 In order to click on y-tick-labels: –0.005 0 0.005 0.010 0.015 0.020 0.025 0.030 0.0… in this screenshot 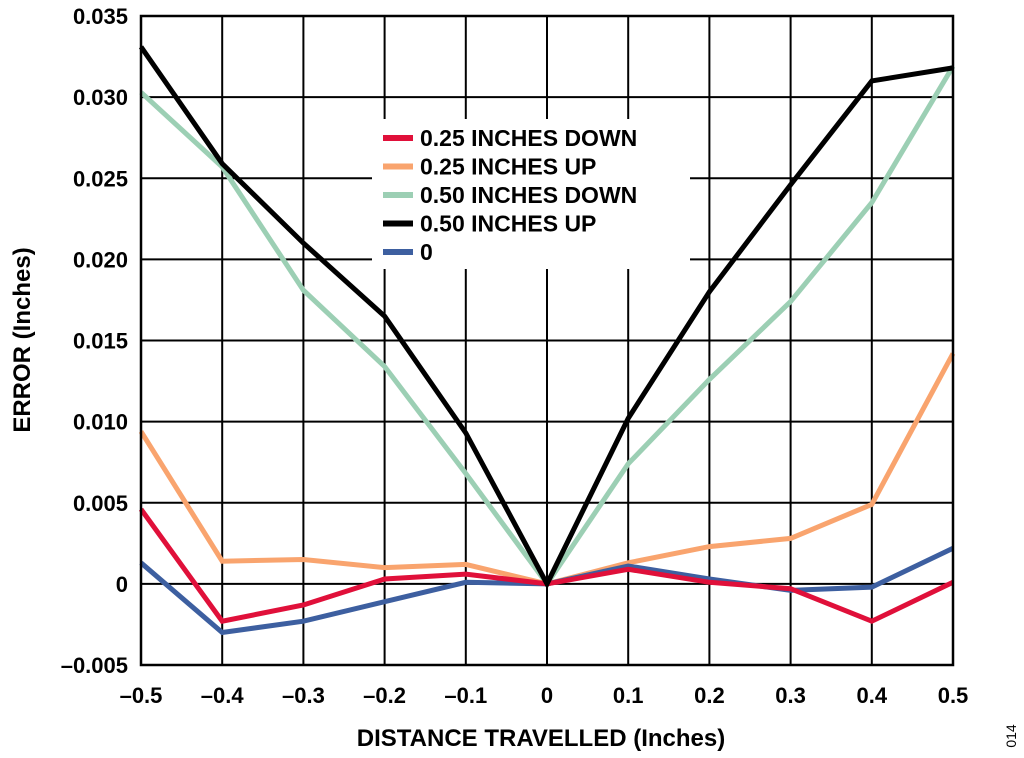, I will do `click(94, 341)`.